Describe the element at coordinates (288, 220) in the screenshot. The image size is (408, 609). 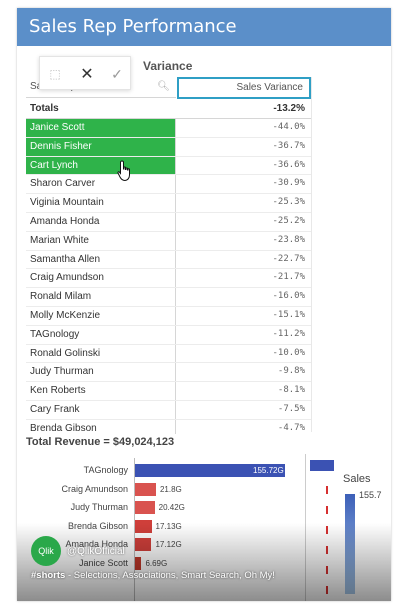
I see `variance-cell: -25.2%` at that location.